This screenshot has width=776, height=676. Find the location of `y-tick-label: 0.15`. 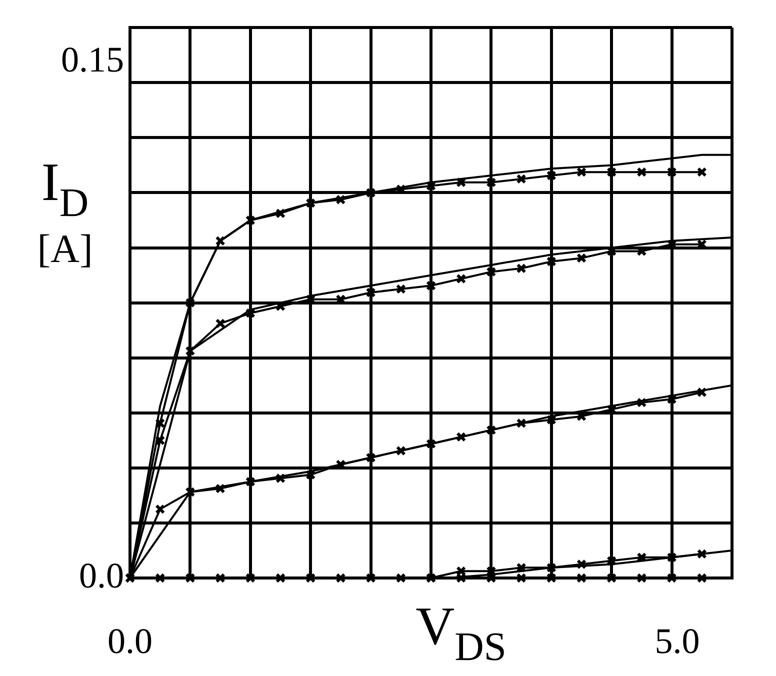

y-tick-label: 0.15 is located at coordinates (92, 59).